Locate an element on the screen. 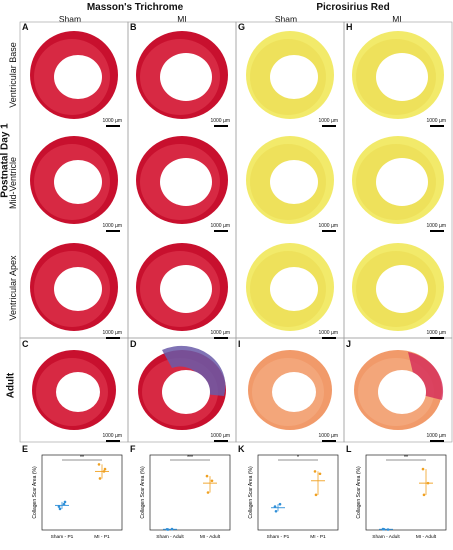 The image size is (453, 550). panel-letter-l: L is located at coordinates (349, 449).